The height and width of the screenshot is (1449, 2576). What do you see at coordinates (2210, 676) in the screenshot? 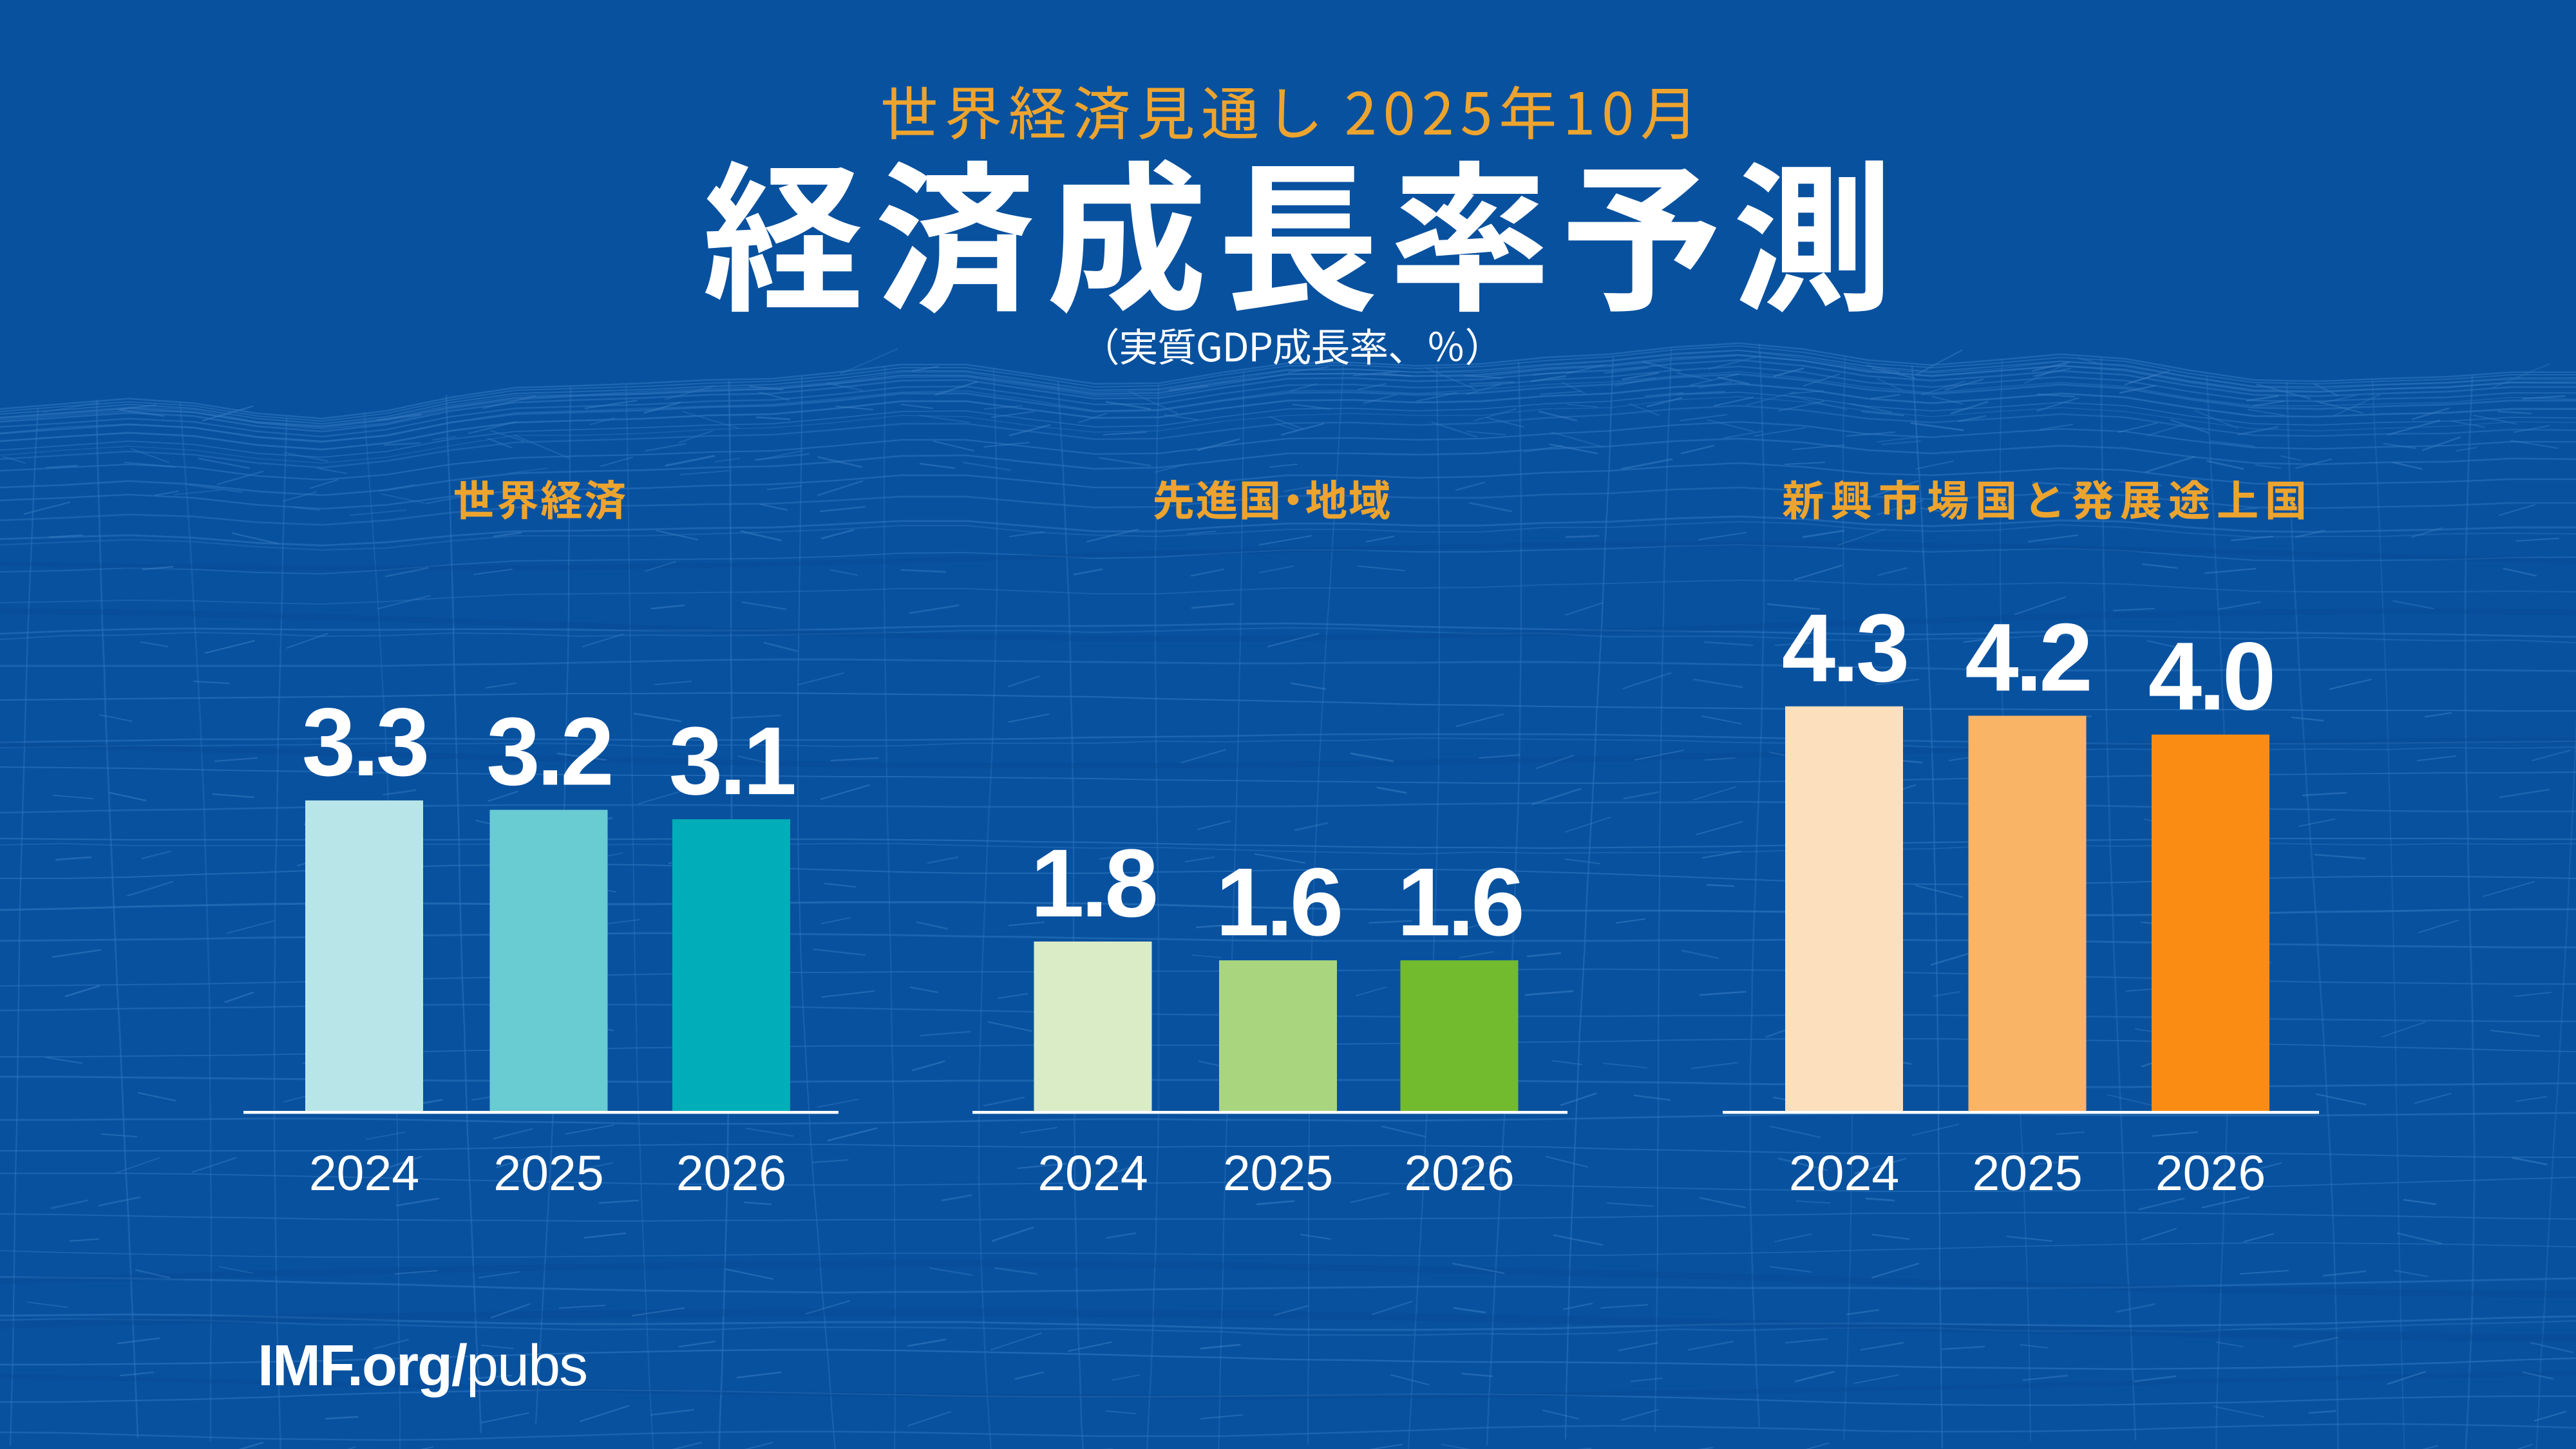
I see `svg-text: 4.0` at bounding box center [2210, 676].